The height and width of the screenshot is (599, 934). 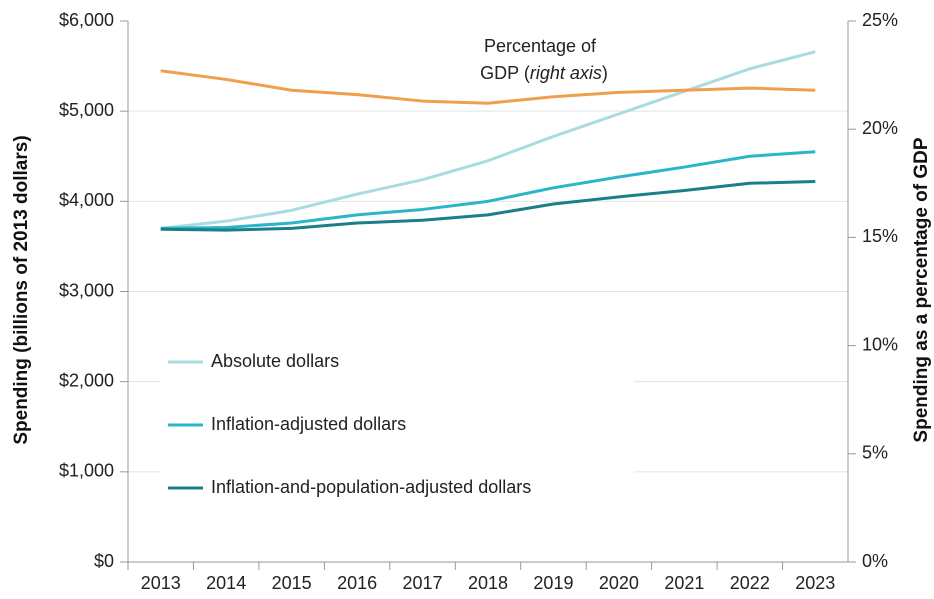 I want to click on y2-tick-label: 25%, so click(x=880, y=20).